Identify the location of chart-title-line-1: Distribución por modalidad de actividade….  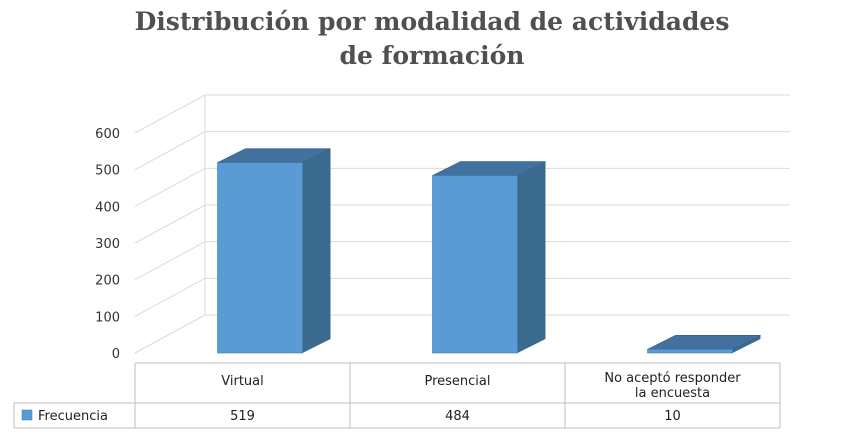
(432, 21).